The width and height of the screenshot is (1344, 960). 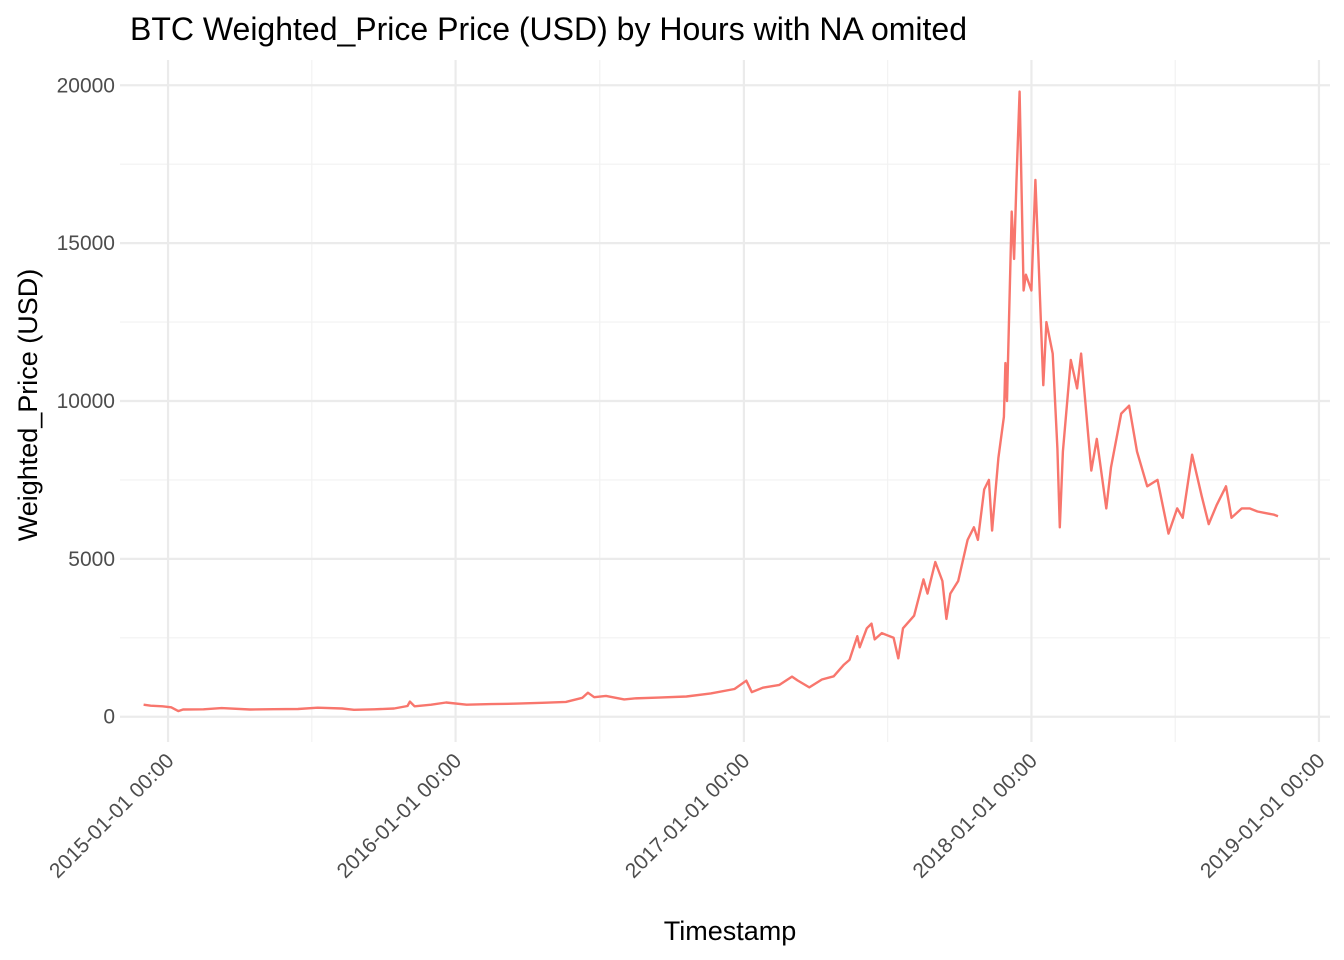 I want to click on x-tick-label: 2015-01-01 00:00, so click(x=112, y=816).